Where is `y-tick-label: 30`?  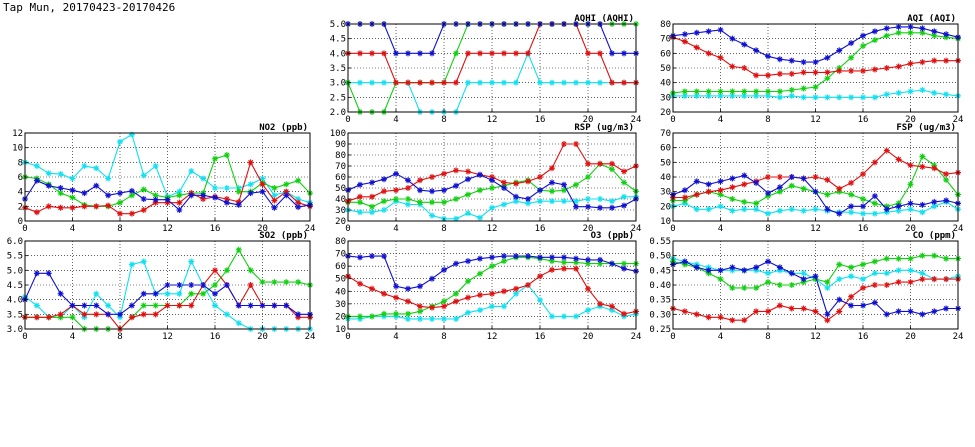
y-tick-label: 30 is located at coordinates (340, 305).